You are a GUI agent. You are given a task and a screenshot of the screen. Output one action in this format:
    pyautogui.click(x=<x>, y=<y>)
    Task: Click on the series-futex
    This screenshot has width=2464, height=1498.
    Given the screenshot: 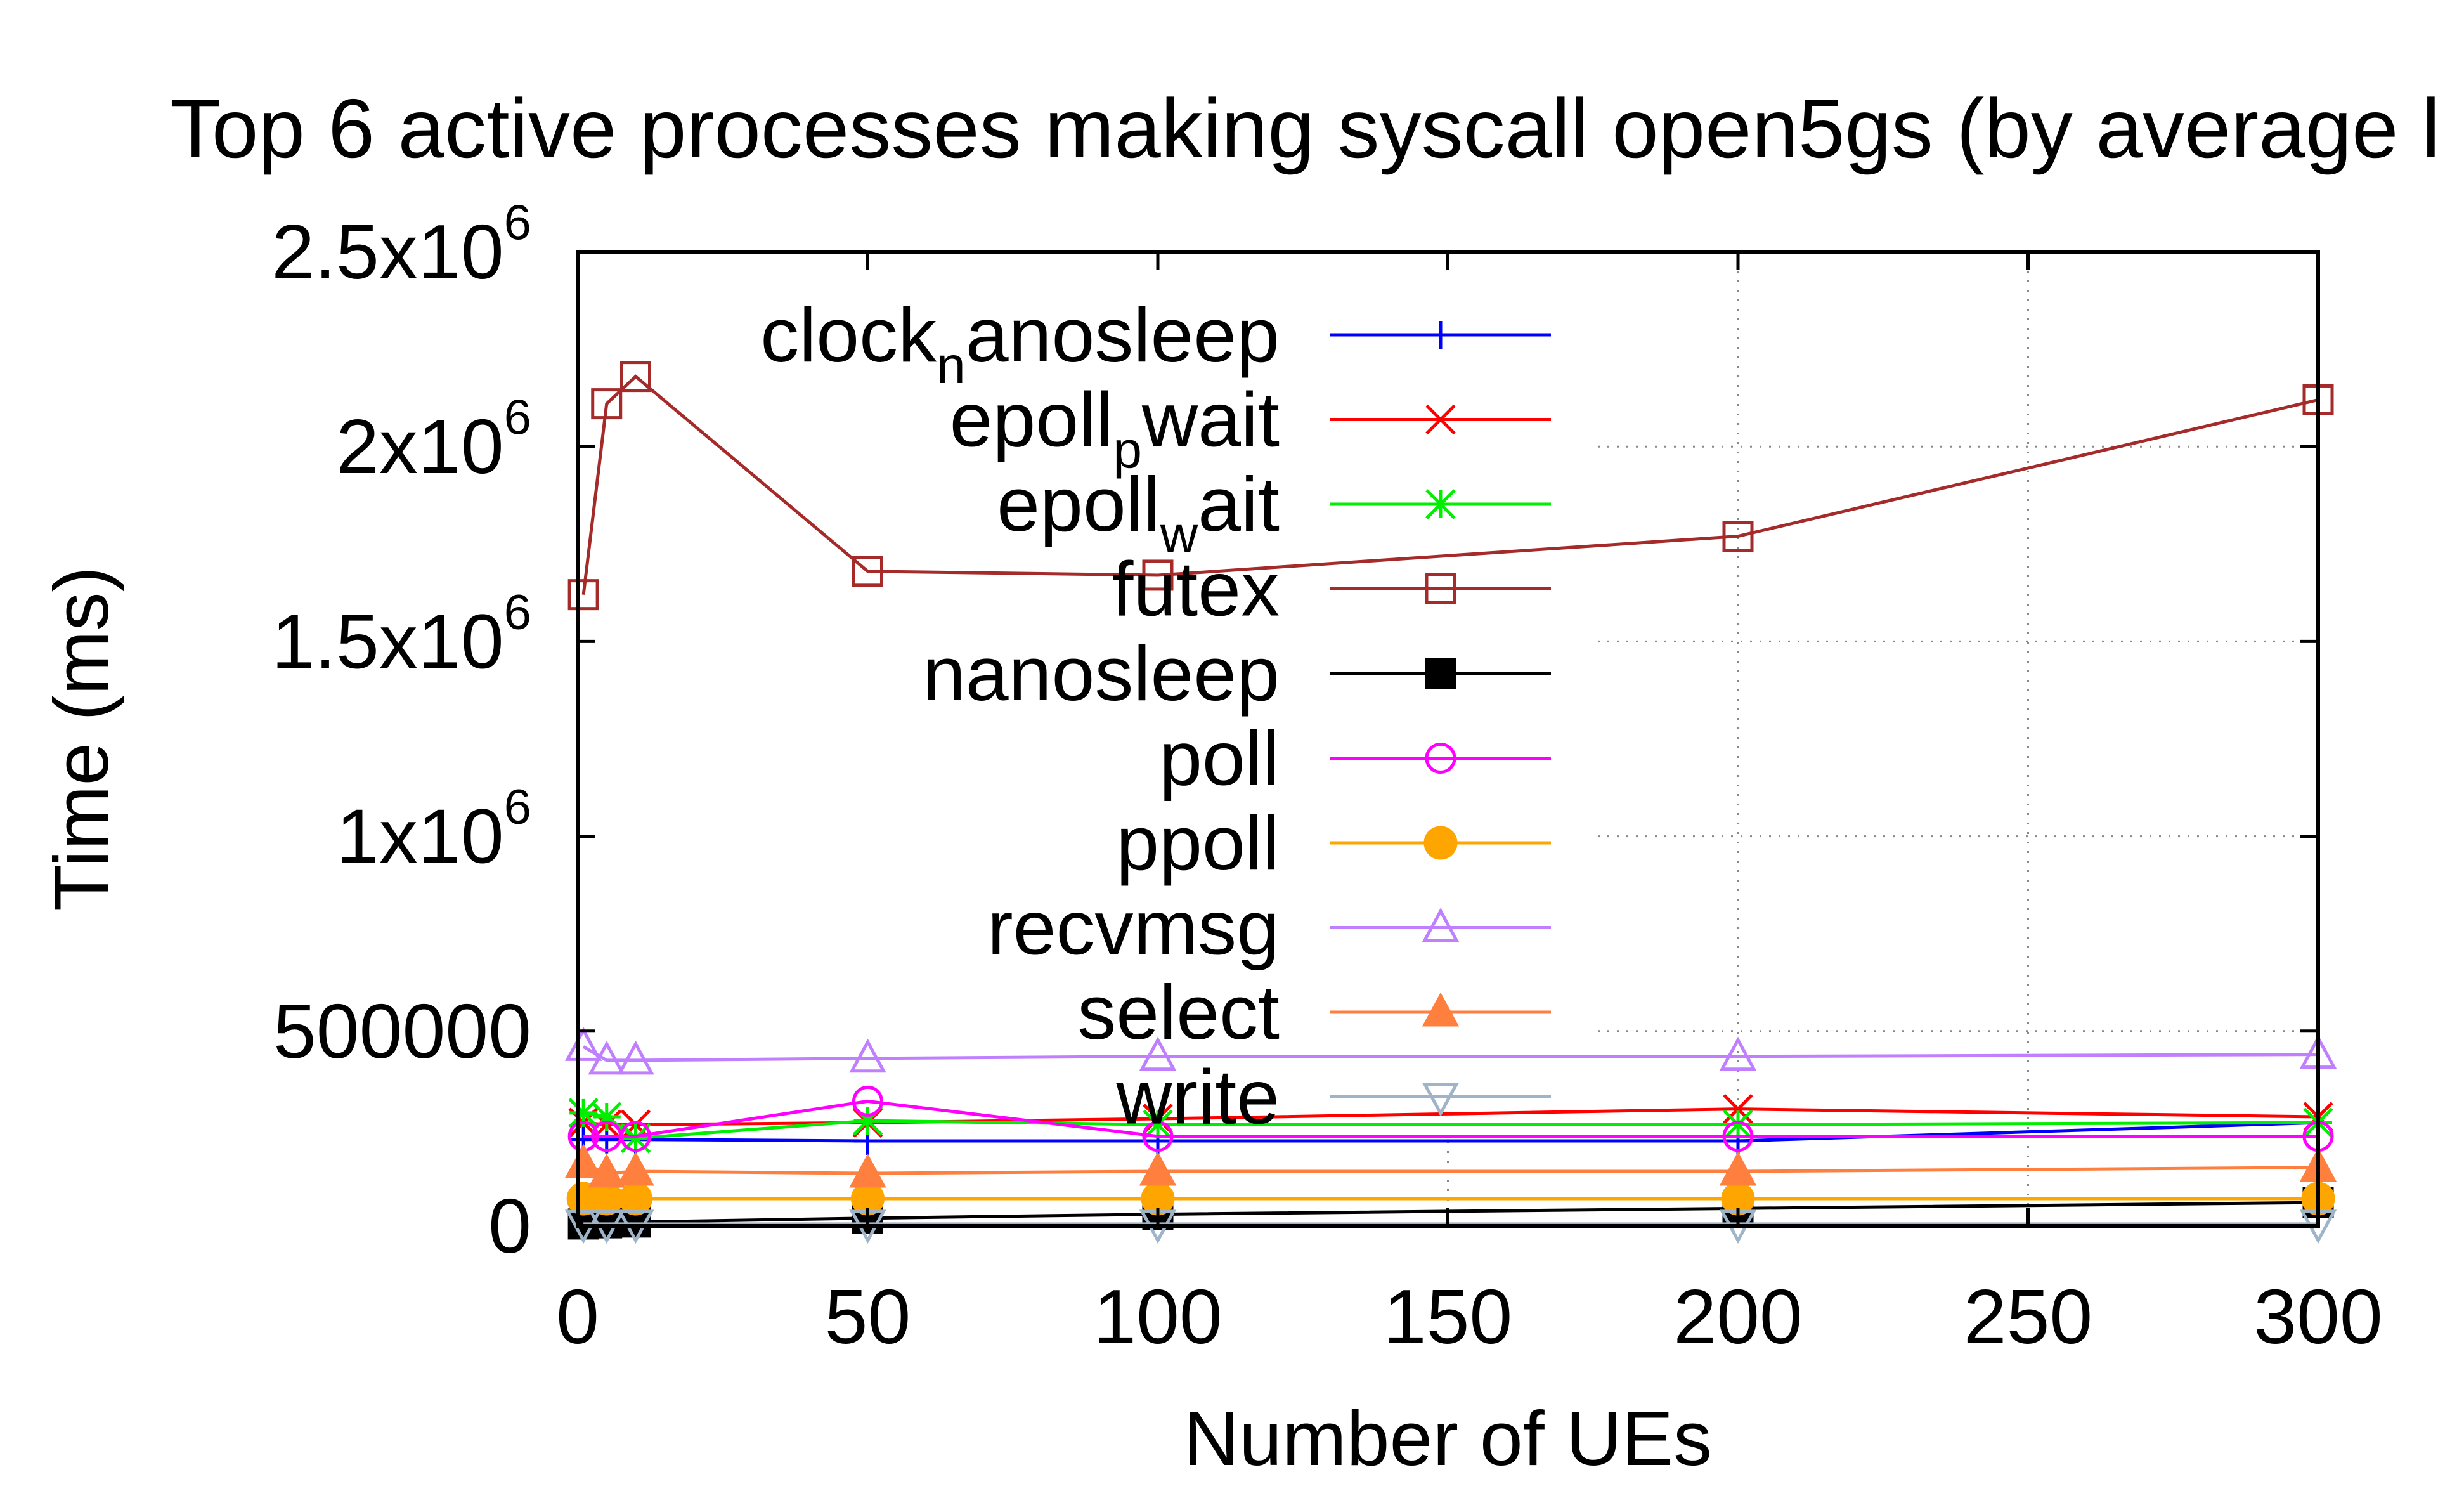 What is the action you would take?
    pyautogui.click(x=1450, y=486)
    